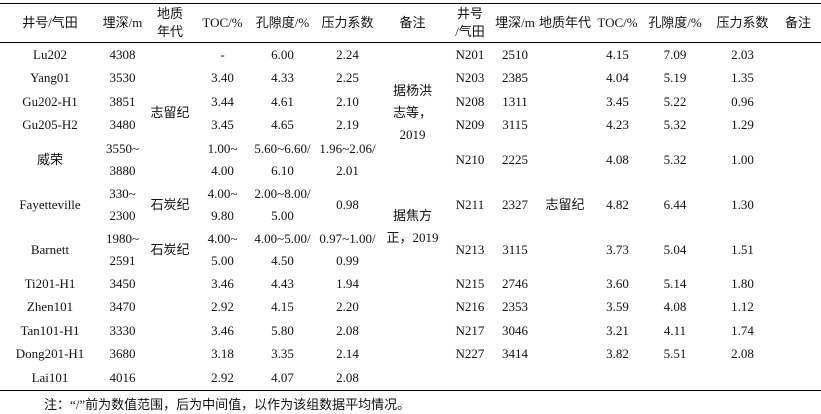 This screenshot has height=414, width=821. Describe the element at coordinates (742, 101) in the screenshot. I see `cell: 0.96` at that location.